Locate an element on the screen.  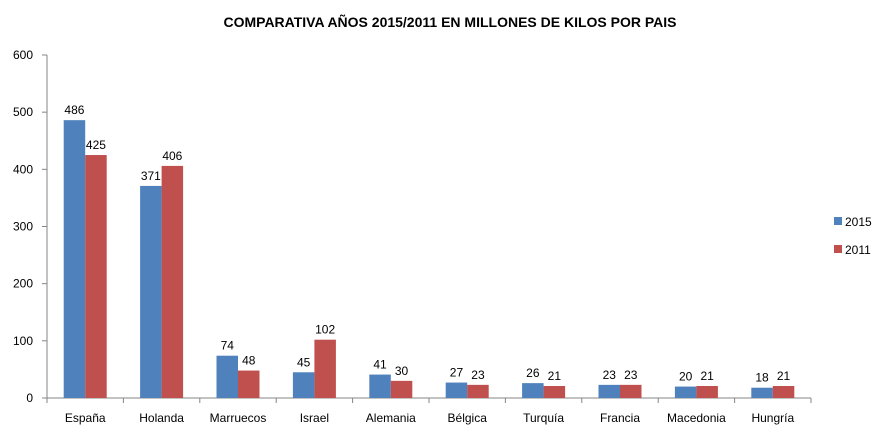
data-label: 371 is located at coordinates (151, 176).